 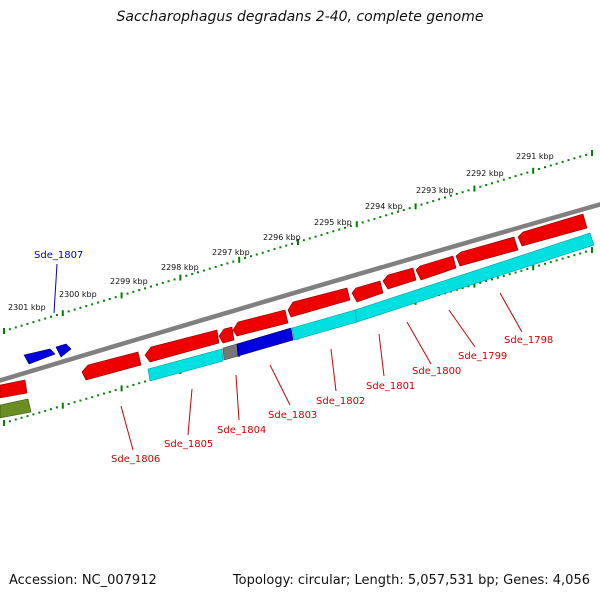 I want to click on gene-label: Sde_1800, so click(x=436, y=371).